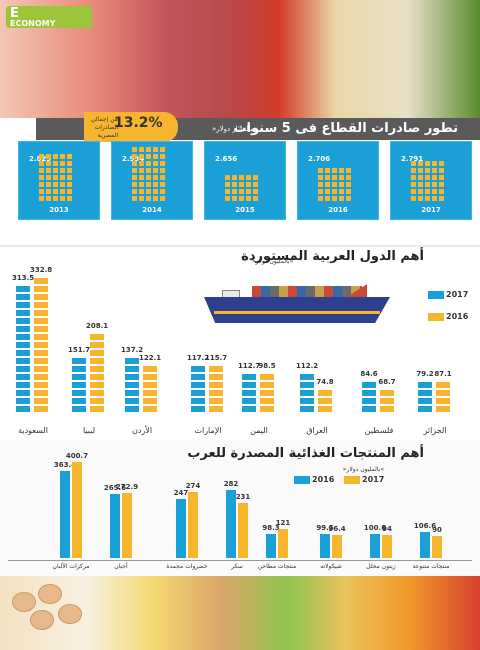 This screenshot has height=650, width=480. I want to click on category-label: شيكولاته, so click(331, 566).